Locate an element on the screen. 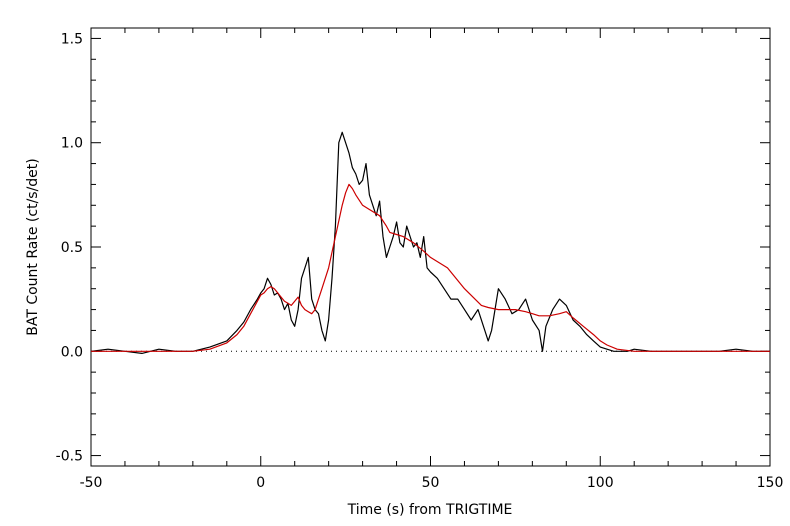  x-tick-label: 50 is located at coordinates (431, 483).